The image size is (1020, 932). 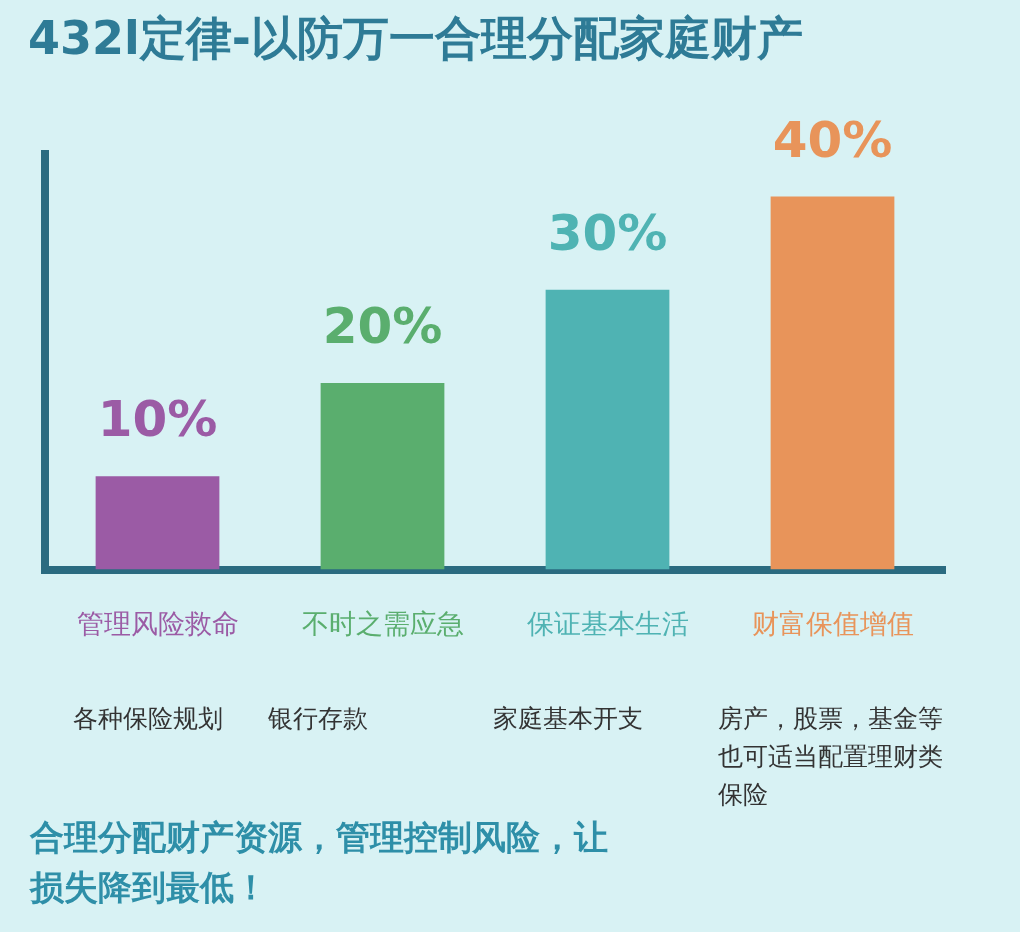 I want to click on chart-title: 432l定律-以防万一合理分配家庭财产, so click(x=415, y=38).